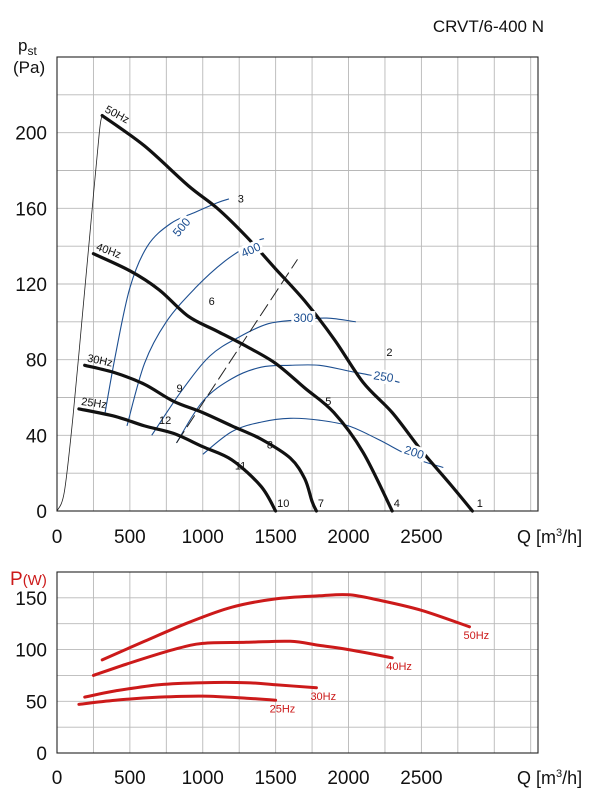 Image resolution: width=600 pixels, height=796 pixels. I want to click on bottom-x-tick-label: 1500, so click(275, 778).